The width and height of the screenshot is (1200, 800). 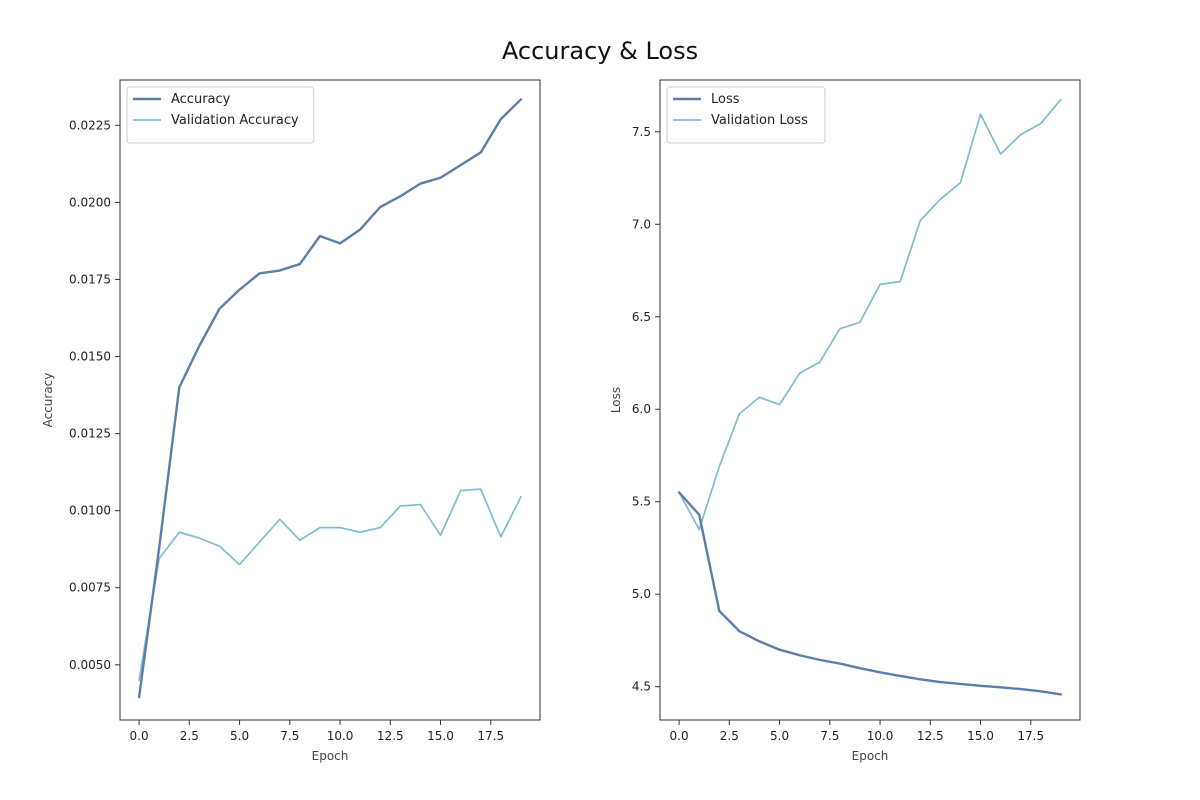 I want to click on accuracy-y-tick-label: 0.0150, so click(x=90, y=357).